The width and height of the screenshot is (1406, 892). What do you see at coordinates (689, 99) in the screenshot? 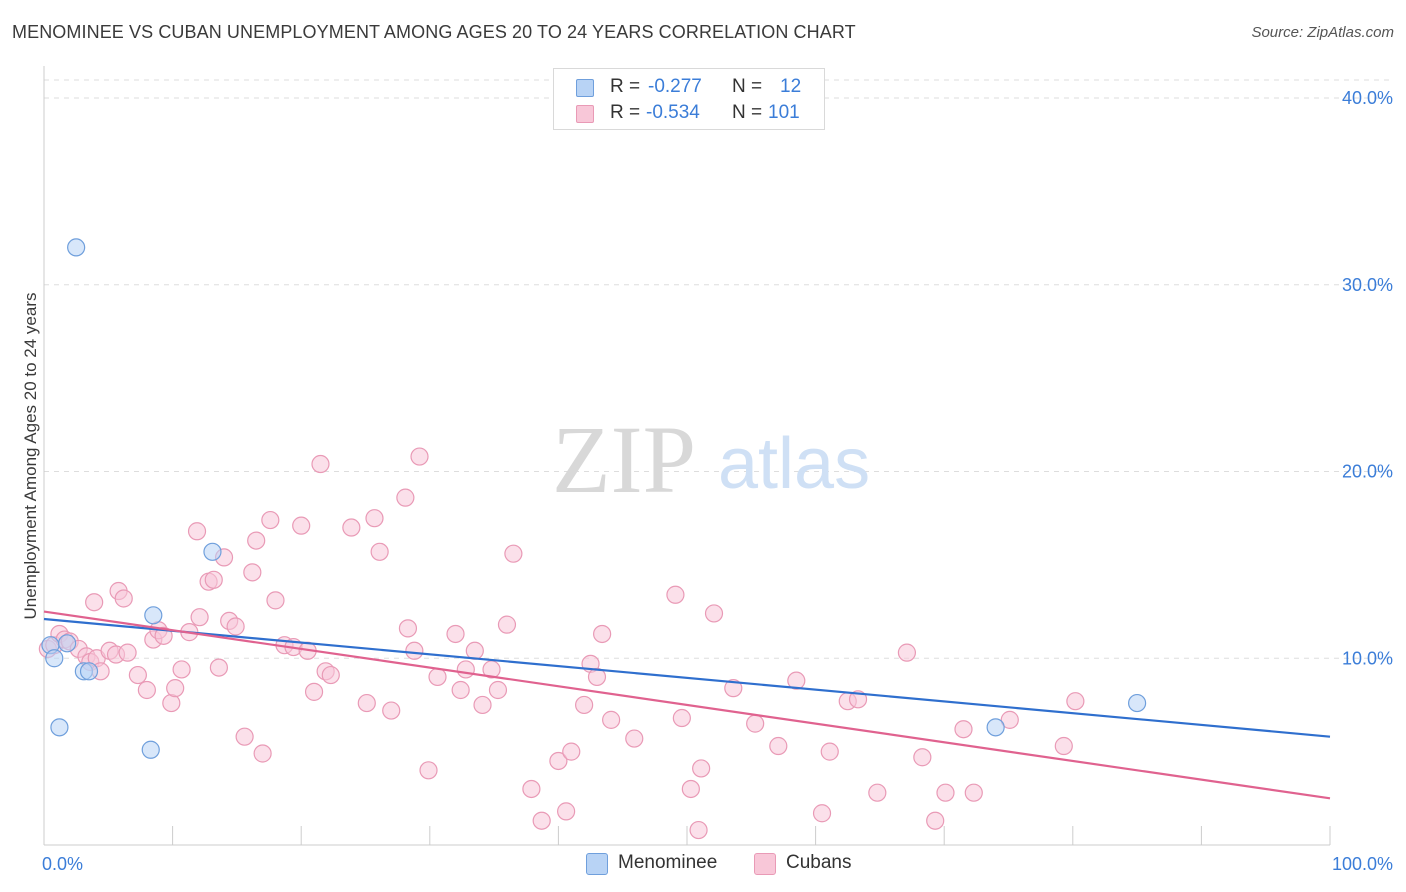
I see `correlation-legend: R = -0.277 N = 12 R = -0.534 N = 101` at bounding box center [689, 99].